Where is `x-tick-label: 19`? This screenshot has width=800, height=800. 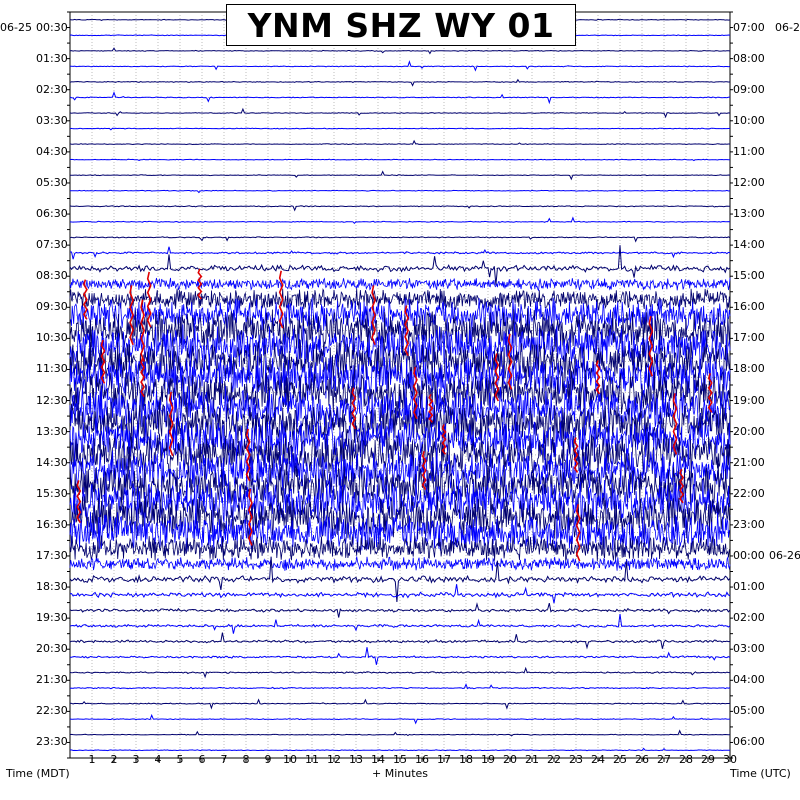
x-tick-label: 19 is located at coordinates (488, 759).